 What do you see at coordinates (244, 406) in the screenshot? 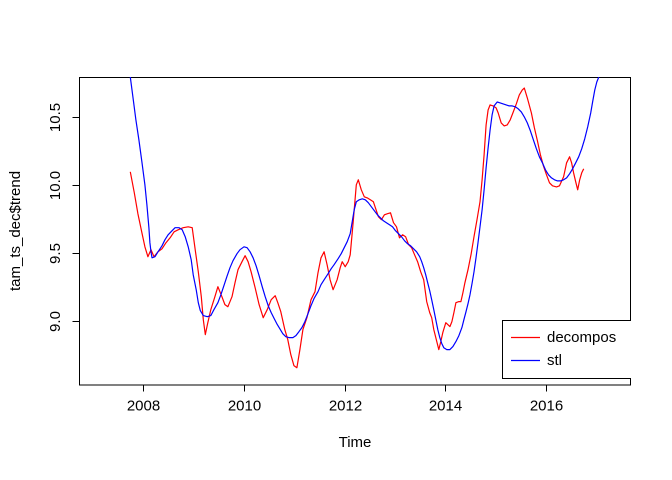
I see `x-axis-tick-label: 2010` at bounding box center [244, 406].